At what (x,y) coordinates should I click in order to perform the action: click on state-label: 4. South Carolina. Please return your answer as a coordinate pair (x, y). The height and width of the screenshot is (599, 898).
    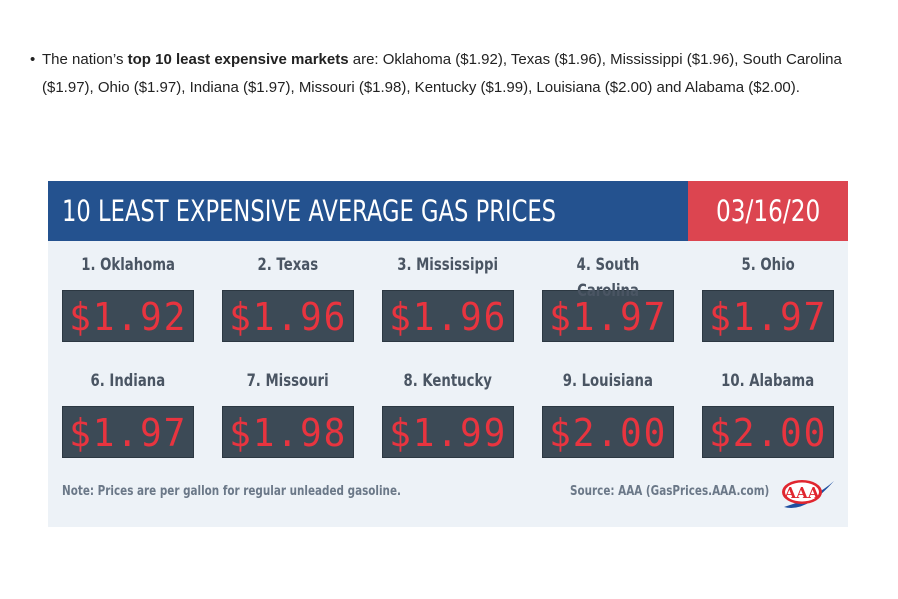
    Looking at the image, I should click on (608, 276).